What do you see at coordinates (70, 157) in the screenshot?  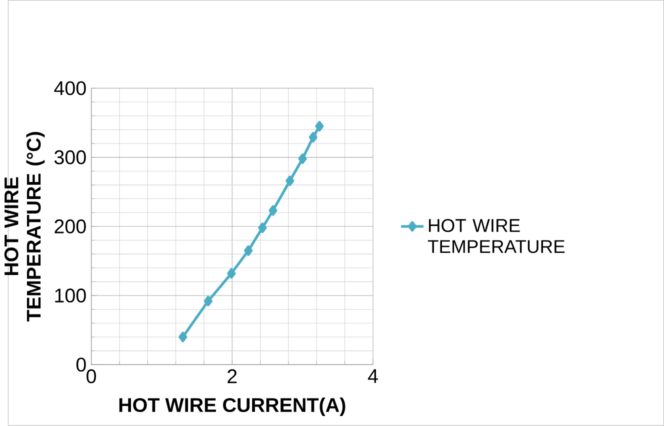 I see `y-tick-label: 300` at bounding box center [70, 157].